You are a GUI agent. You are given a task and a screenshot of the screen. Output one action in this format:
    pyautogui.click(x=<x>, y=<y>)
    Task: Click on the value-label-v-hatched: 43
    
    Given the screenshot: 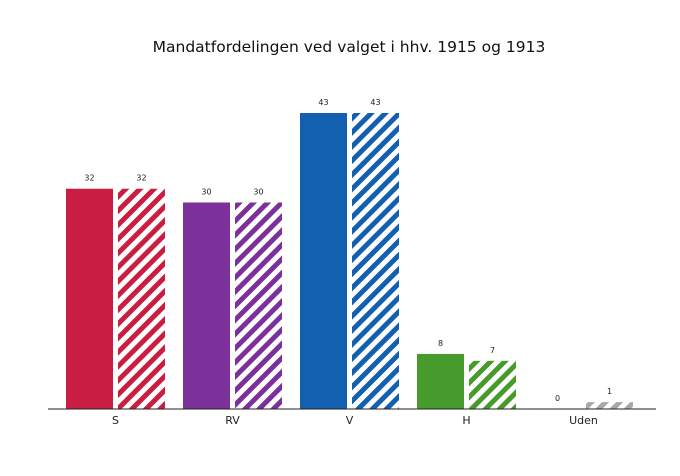 What is the action you would take?
    pyautogui.click(x=375, y=102)
    